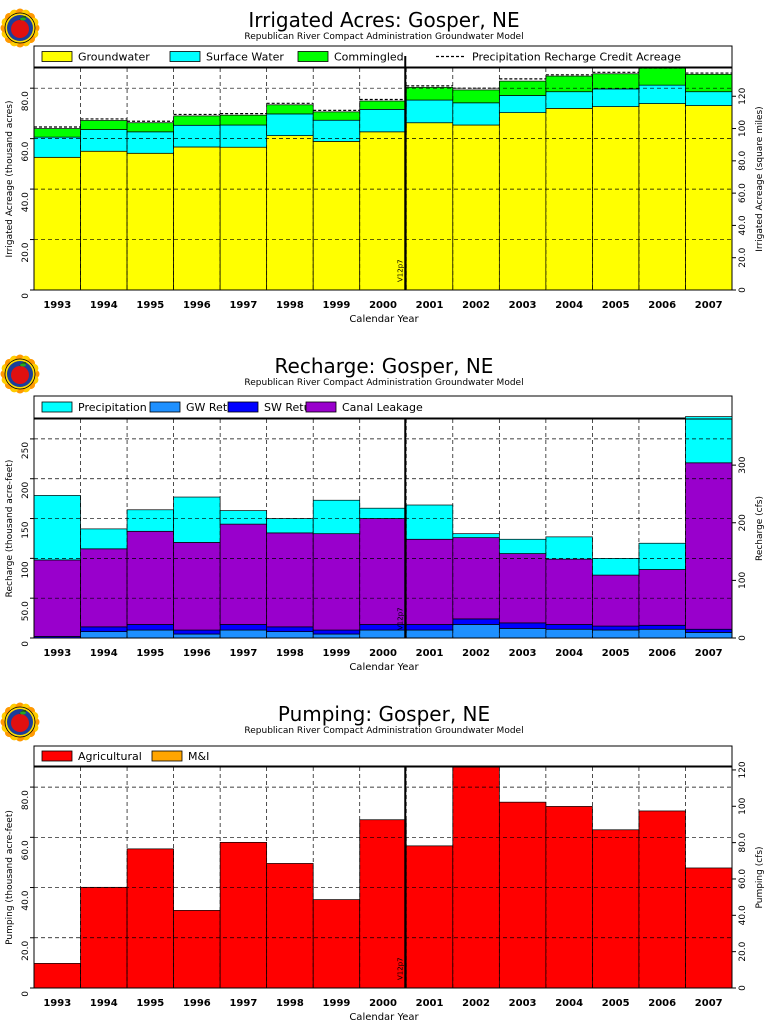 Image resolution: width=768 pixels, height=1024 pixels. Describe the element at coordinates (383, 121) in the screenshot. I see `bar-surface-water-2000` at that location.